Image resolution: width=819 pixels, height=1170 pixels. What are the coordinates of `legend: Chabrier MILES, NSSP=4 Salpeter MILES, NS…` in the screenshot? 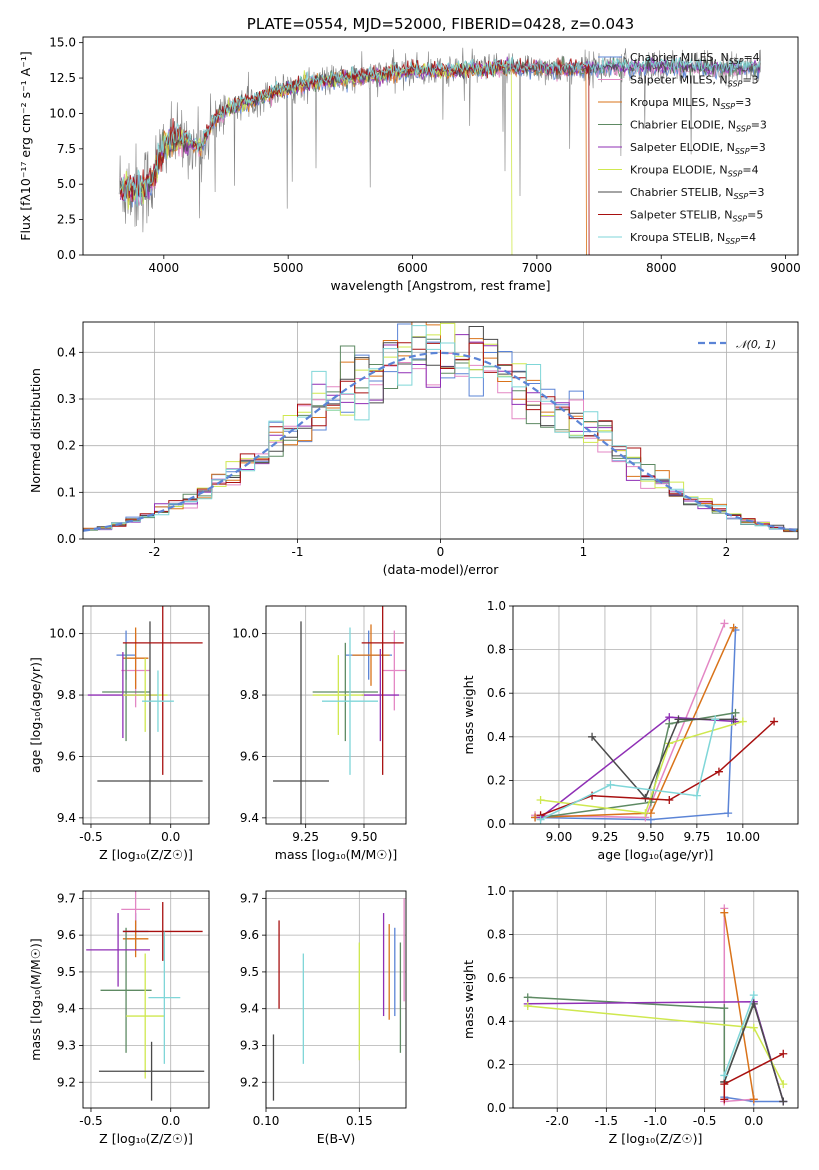 It's located at (682, 148).